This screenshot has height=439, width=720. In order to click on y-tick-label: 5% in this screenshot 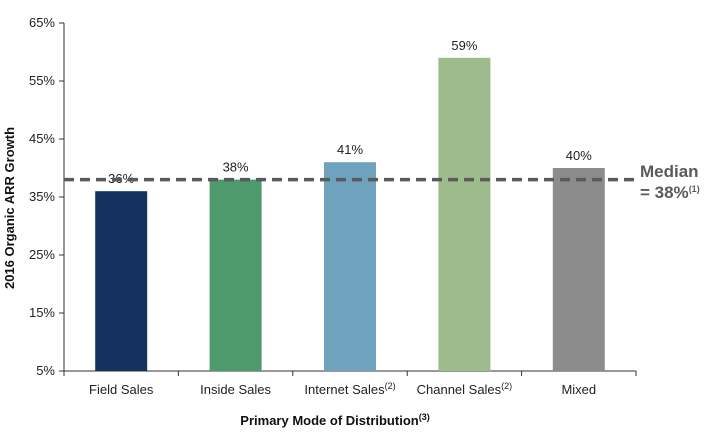, I will do `click(45, 370)`.